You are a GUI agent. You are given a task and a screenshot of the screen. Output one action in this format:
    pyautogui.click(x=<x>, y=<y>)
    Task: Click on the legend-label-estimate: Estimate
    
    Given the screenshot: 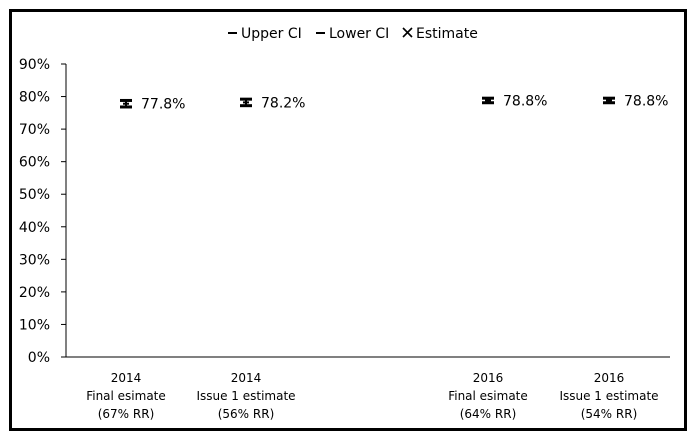 What is the action you would take?
    pyautogui.click(x=447, y=34)
    